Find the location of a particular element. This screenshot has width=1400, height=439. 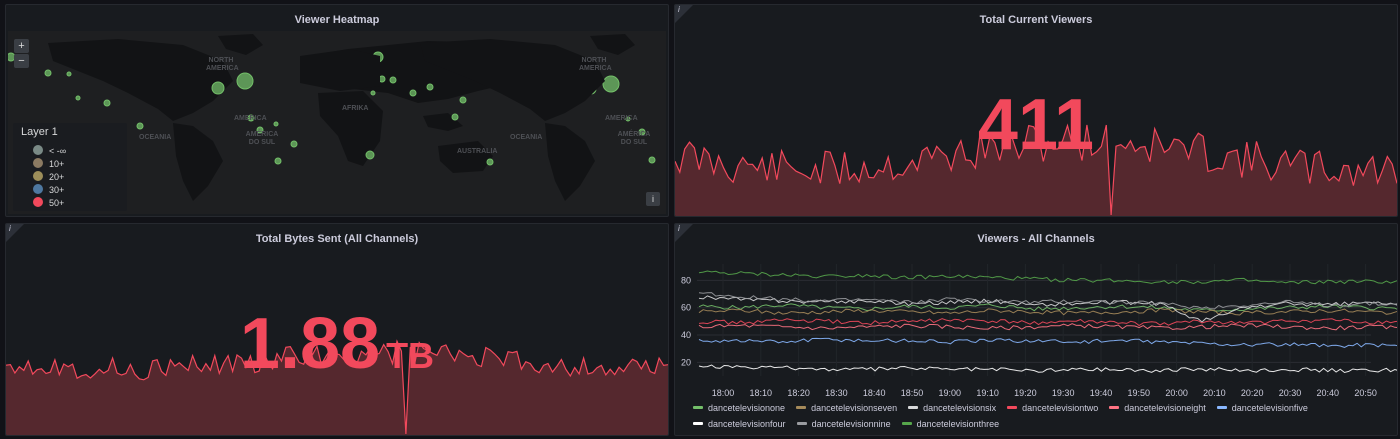

x-tick-label: 19:40 is located at coordinates (1101, 393).